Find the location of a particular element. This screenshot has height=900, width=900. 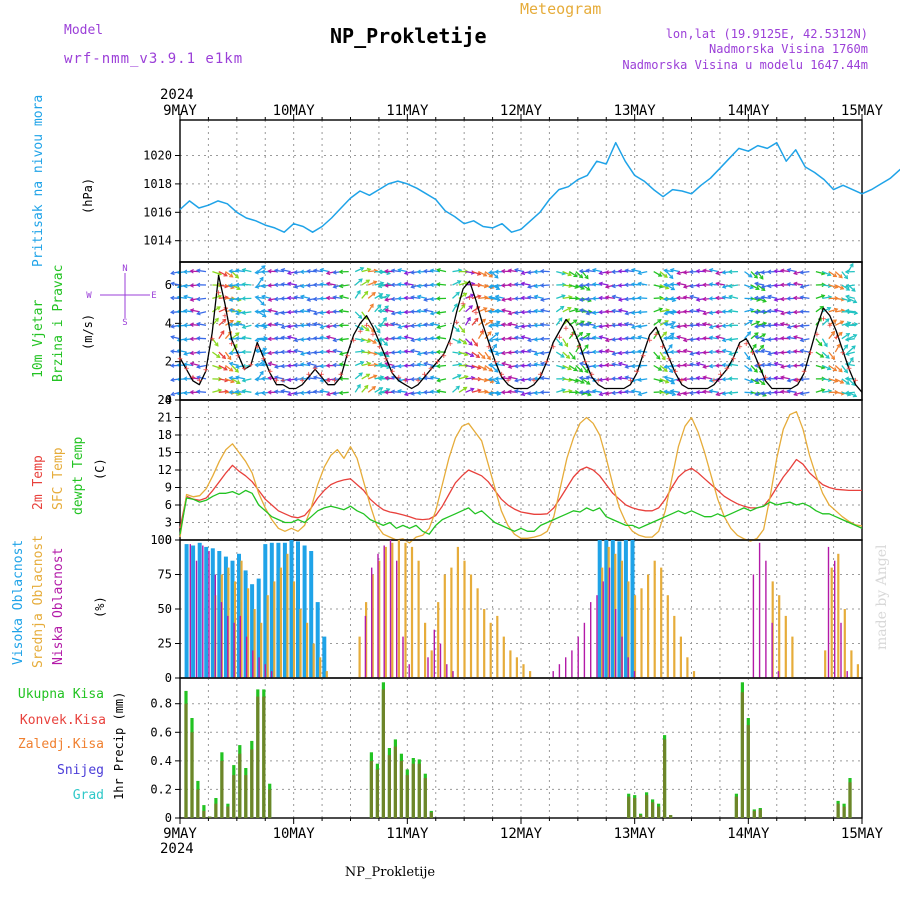

wind-ytick-label: 0 is located at coordinates (168, 400).